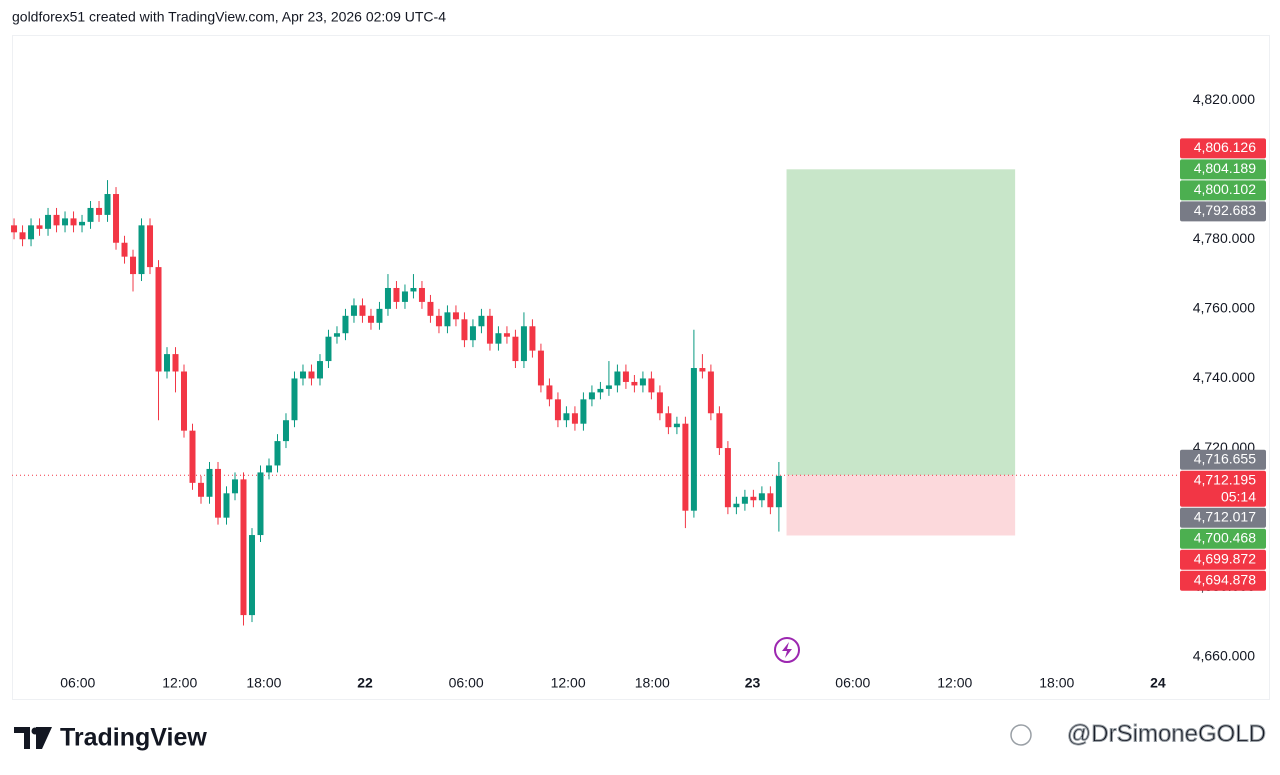 The height and width of the screenshot is (775, 1280). I want to click on logo-mark, so click(33, 738).